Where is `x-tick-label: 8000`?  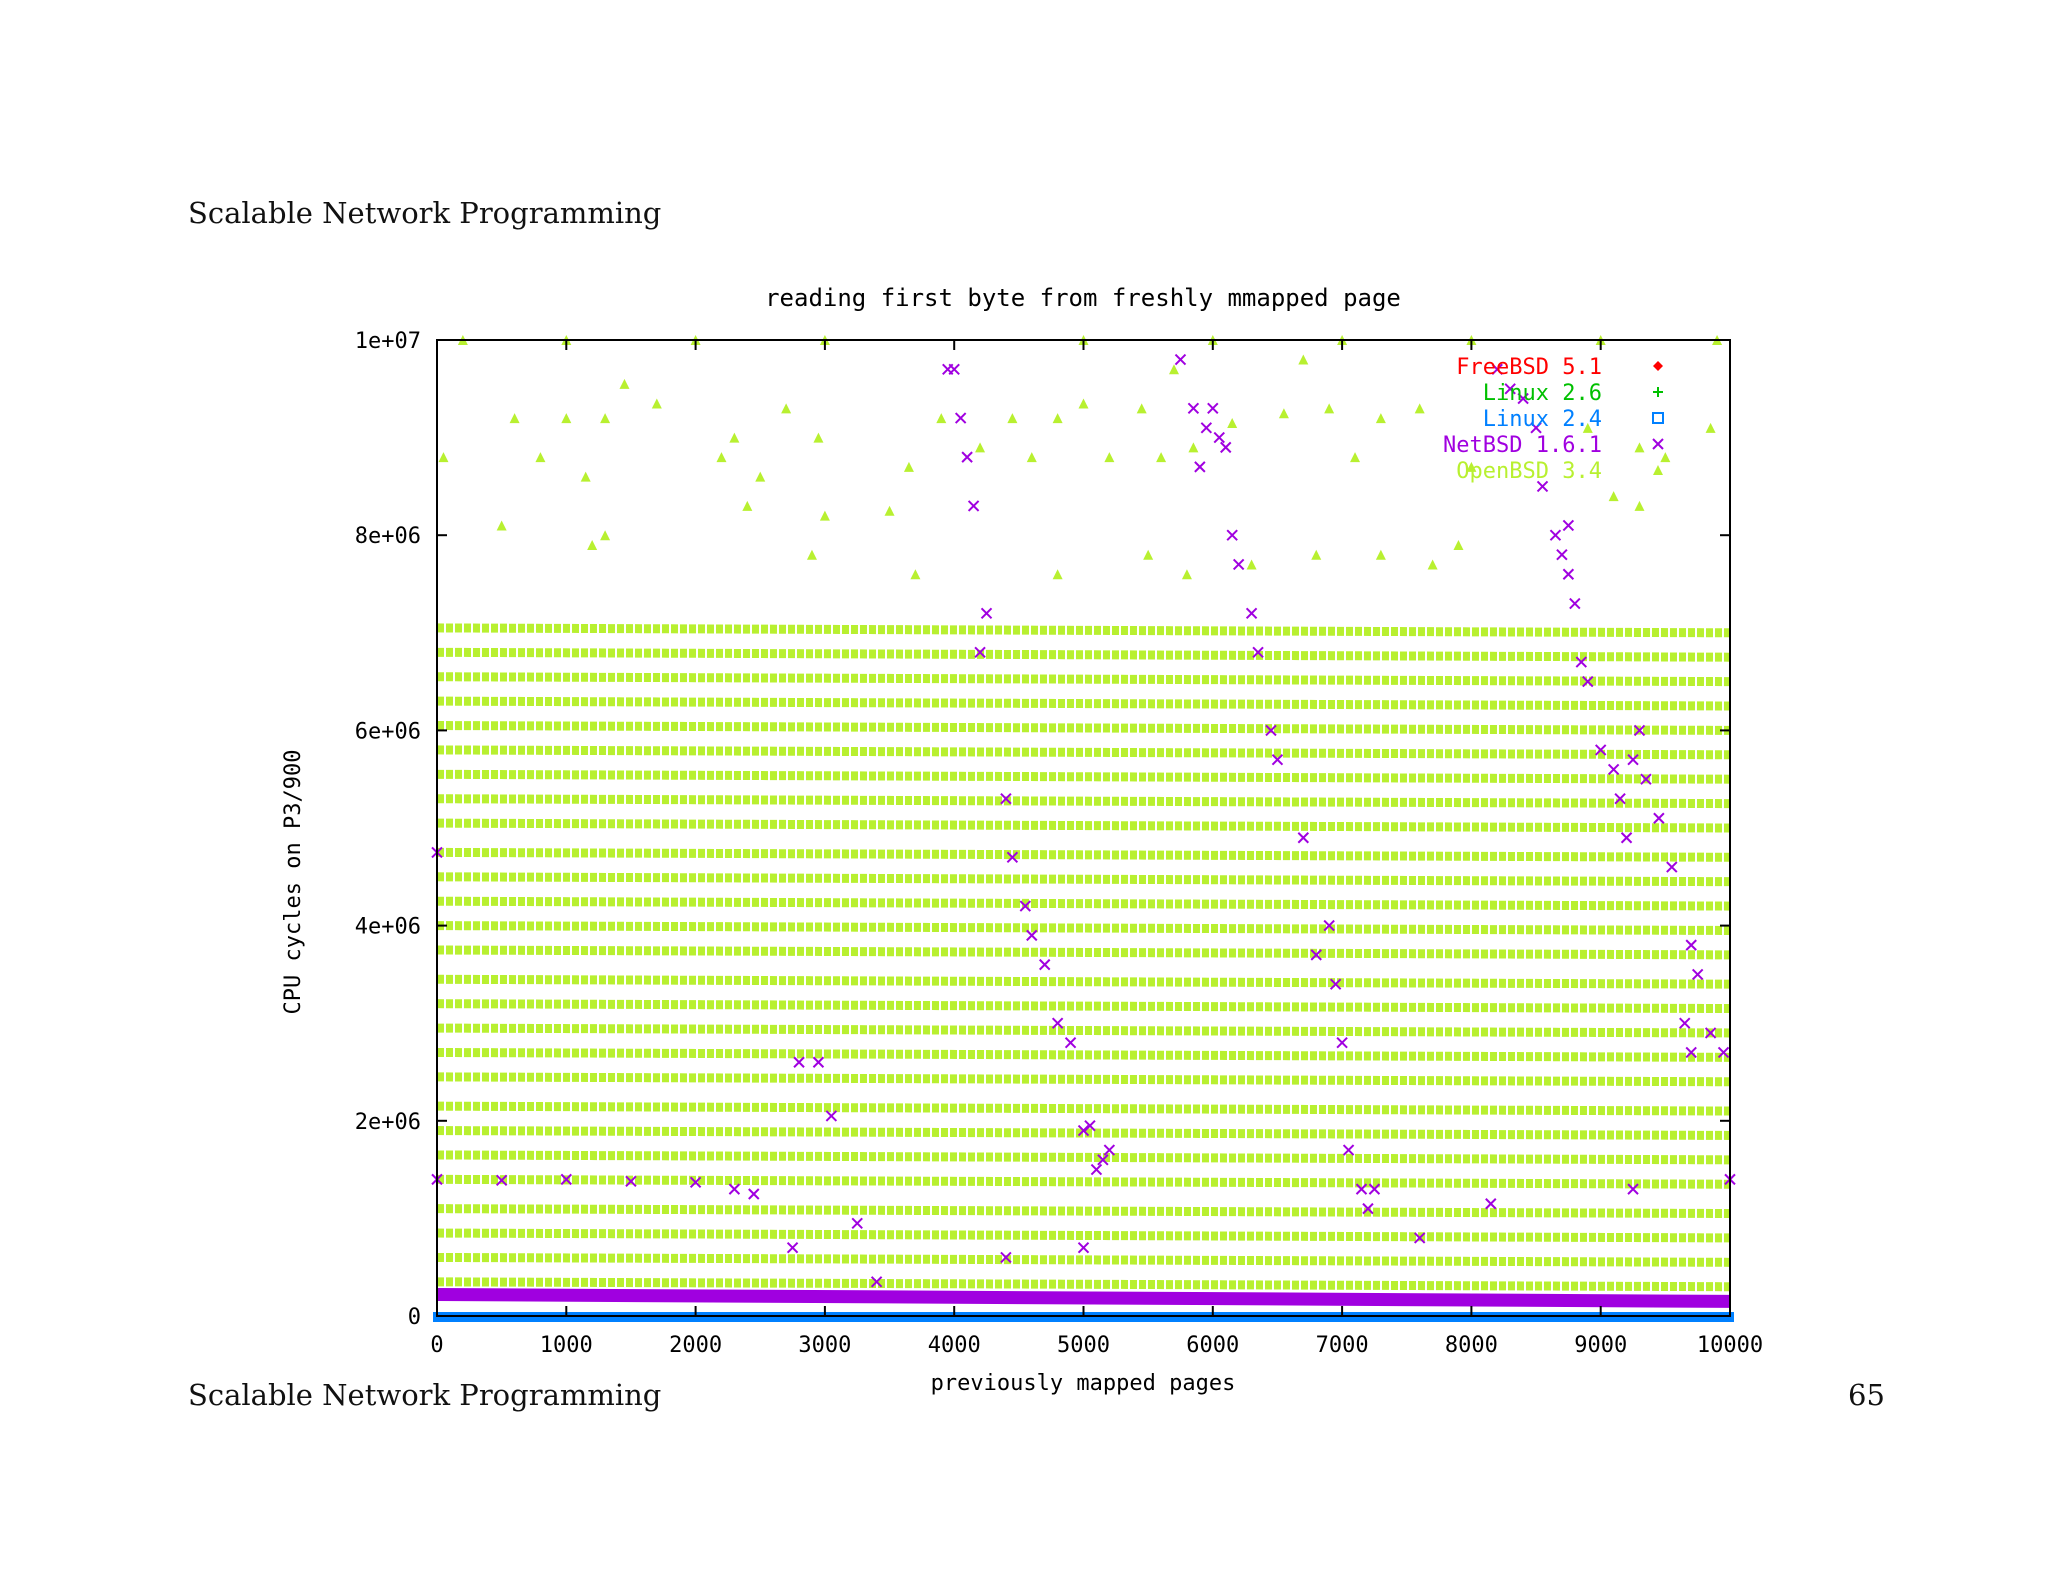 x-tick-label: 8000 is located at coordinates (1471, 1345).